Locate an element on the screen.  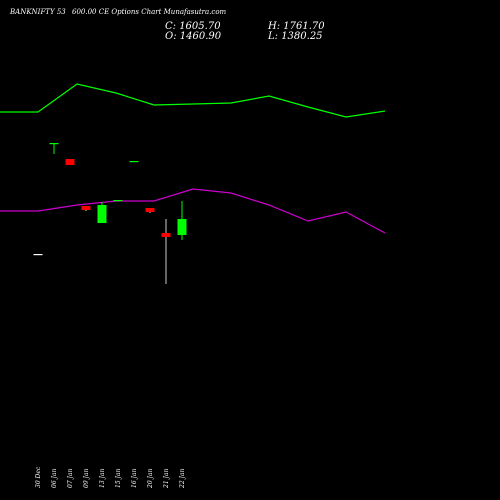
candle-09-jan is located at coordinates (86, 208).